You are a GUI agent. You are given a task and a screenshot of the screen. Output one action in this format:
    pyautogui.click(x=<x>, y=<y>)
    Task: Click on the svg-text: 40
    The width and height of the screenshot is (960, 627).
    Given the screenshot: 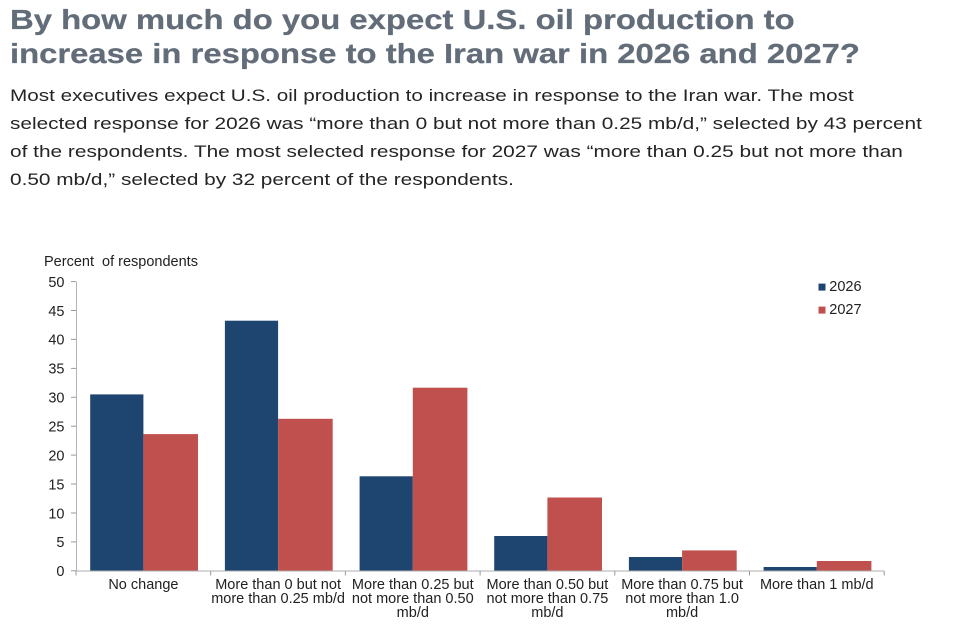 What is the action you would take?
    pyautogui.click(x=56, y=341)
    